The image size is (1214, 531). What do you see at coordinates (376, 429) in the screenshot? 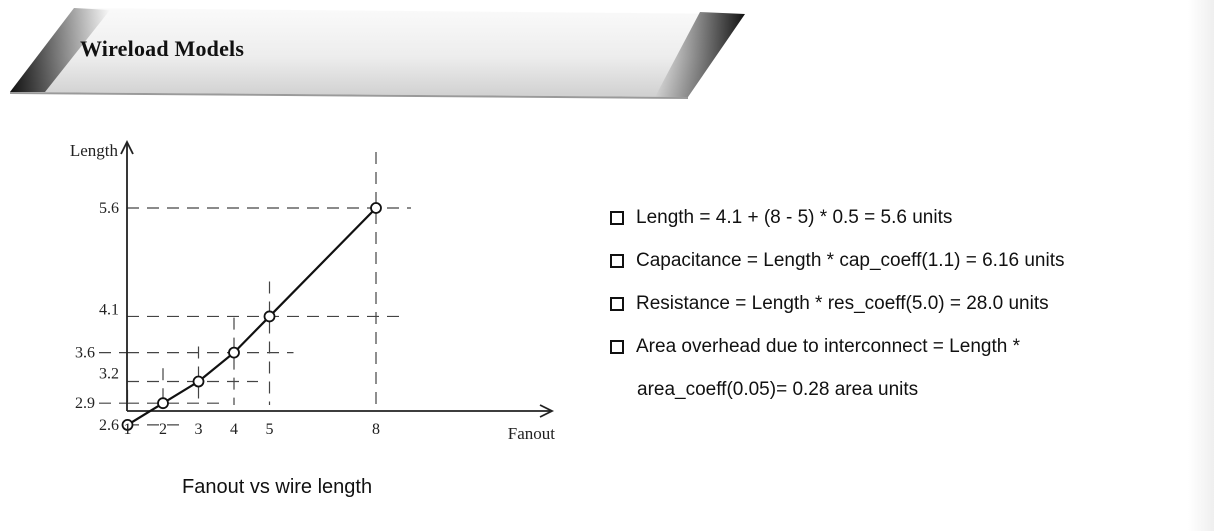
I see `x-tick-label: 8` at bounding box center [376, 429].